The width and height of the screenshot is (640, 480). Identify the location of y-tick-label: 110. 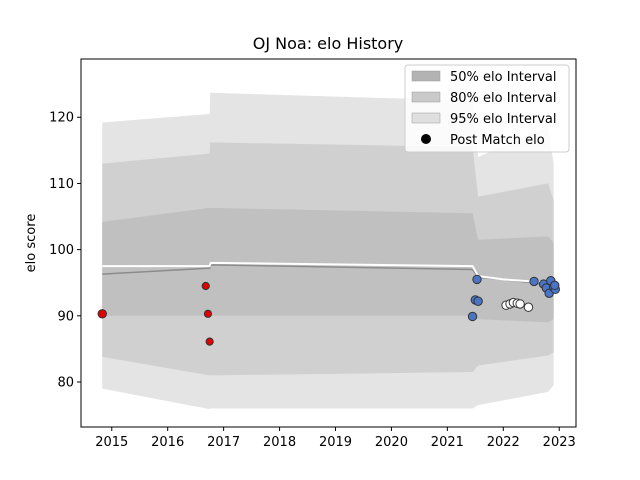
(61, 184).